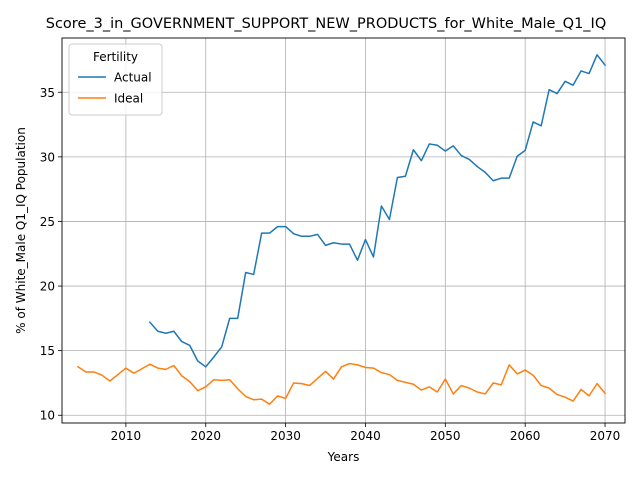  Describe the element at coordinates (47, 222) in the screenshot. I see `y-tick-label: 25` at that location.